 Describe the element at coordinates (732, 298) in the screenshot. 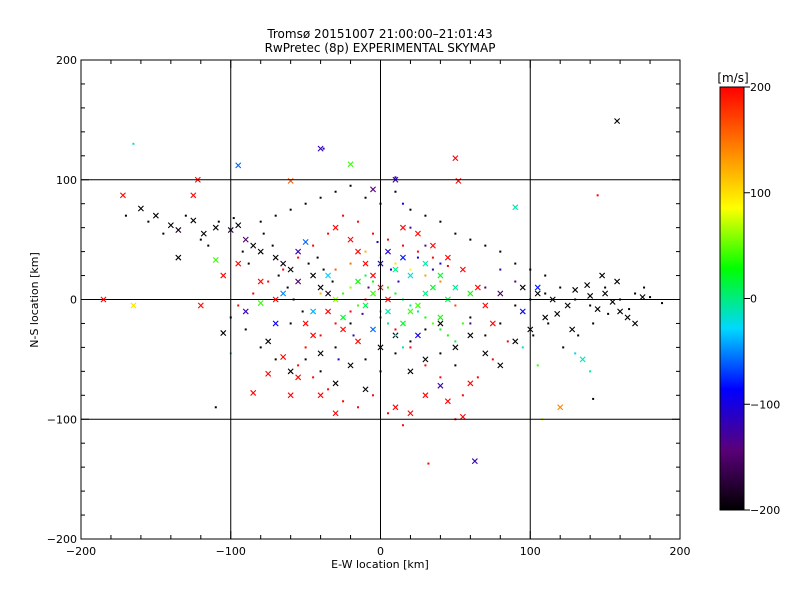

I see `colorbar` at that location.